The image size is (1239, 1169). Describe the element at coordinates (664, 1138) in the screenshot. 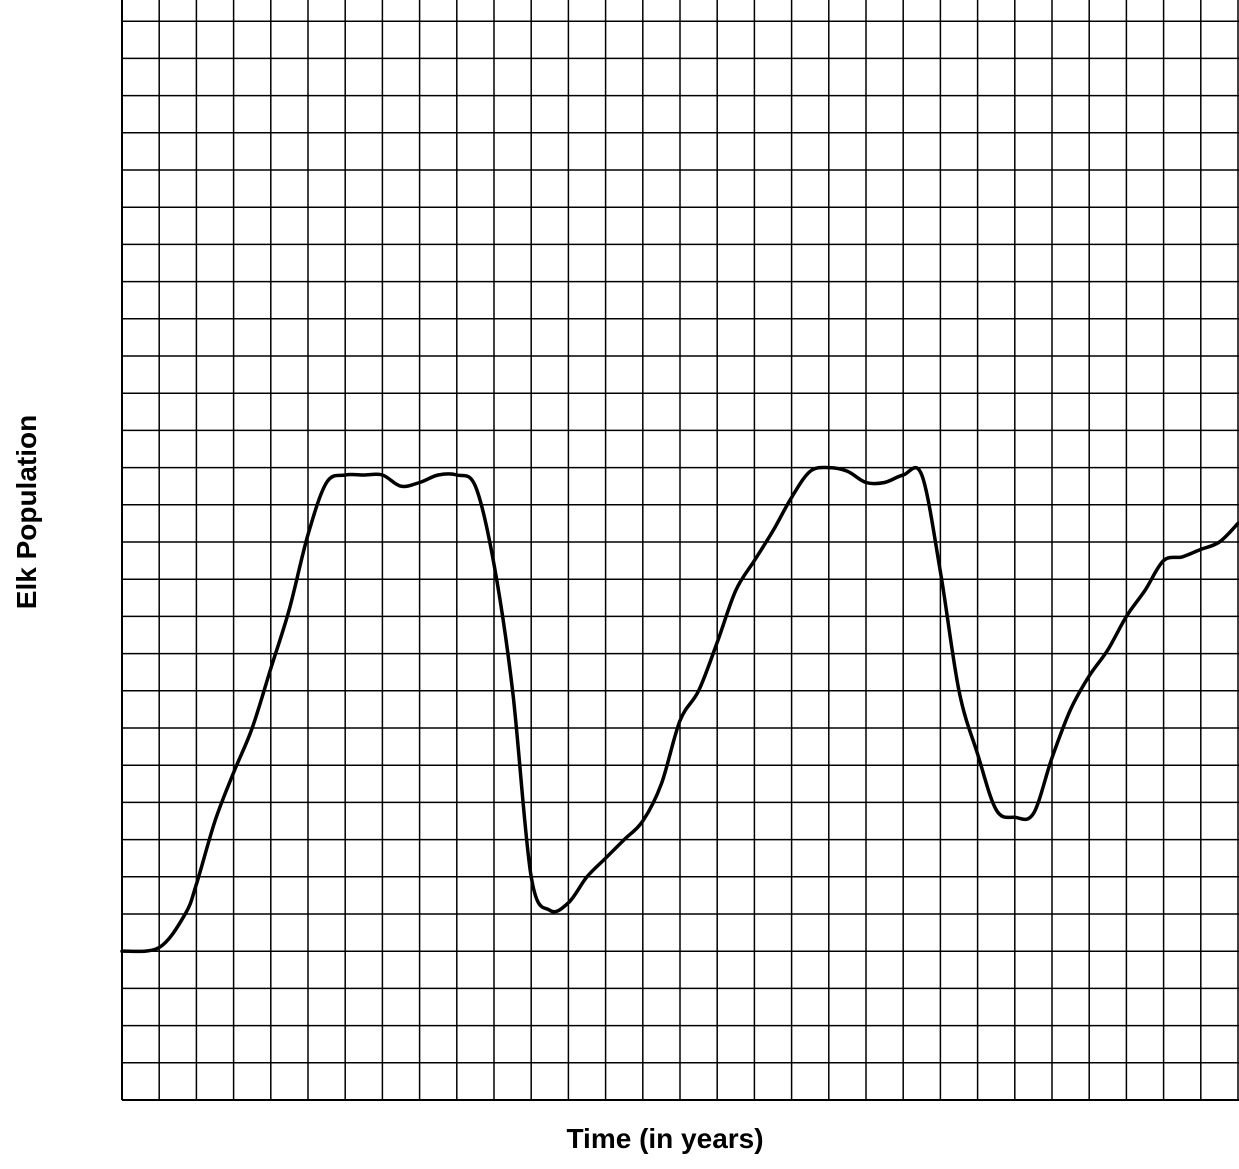

I see `x-axis-label: Time (in years)` at that location.